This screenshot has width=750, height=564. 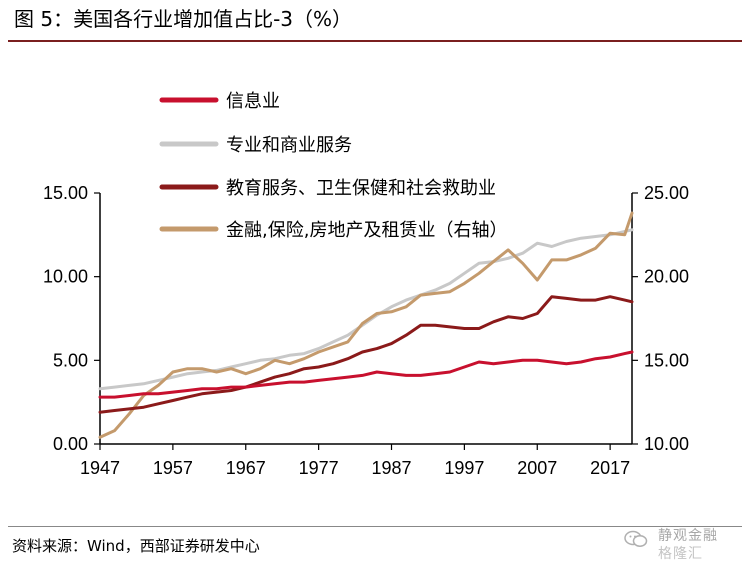 What do you see at coordinates (100, 468) in the screenshot?
I see `x-tick-label: 1947` at bounding box center [100, 468].